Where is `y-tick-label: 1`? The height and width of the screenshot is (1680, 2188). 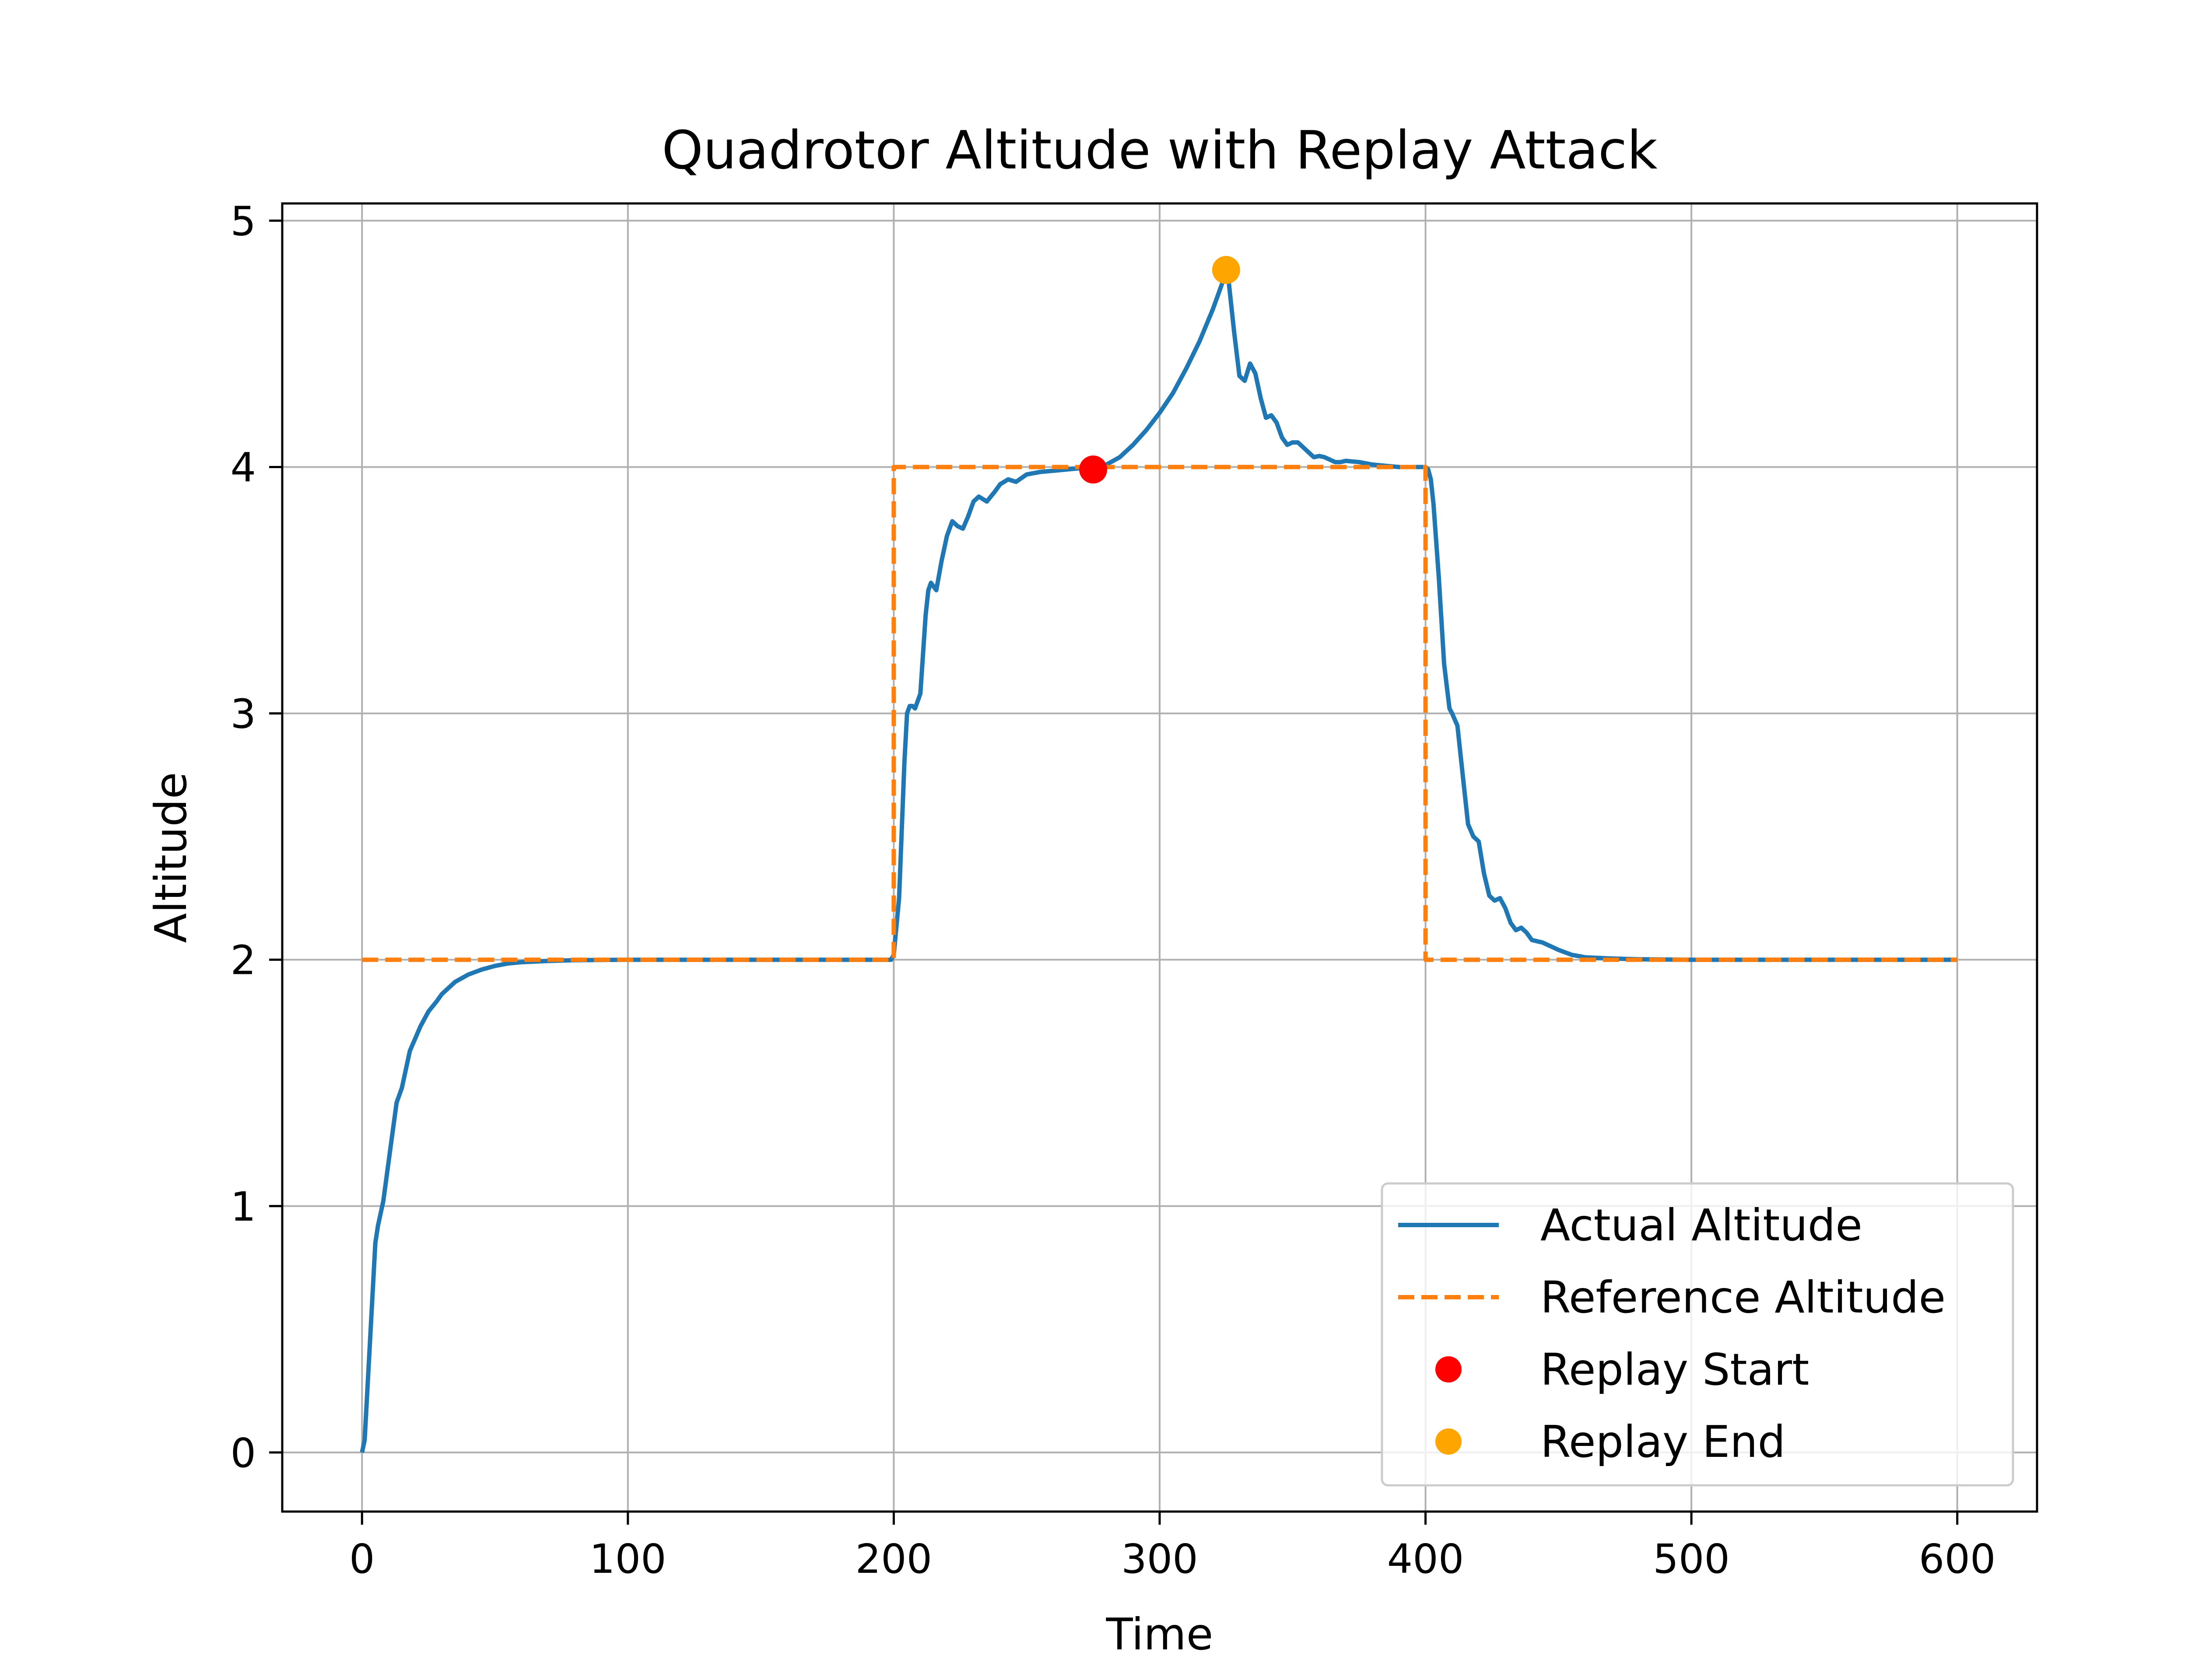 y-tick-label: 1 is located at coordinates (243, 1206).